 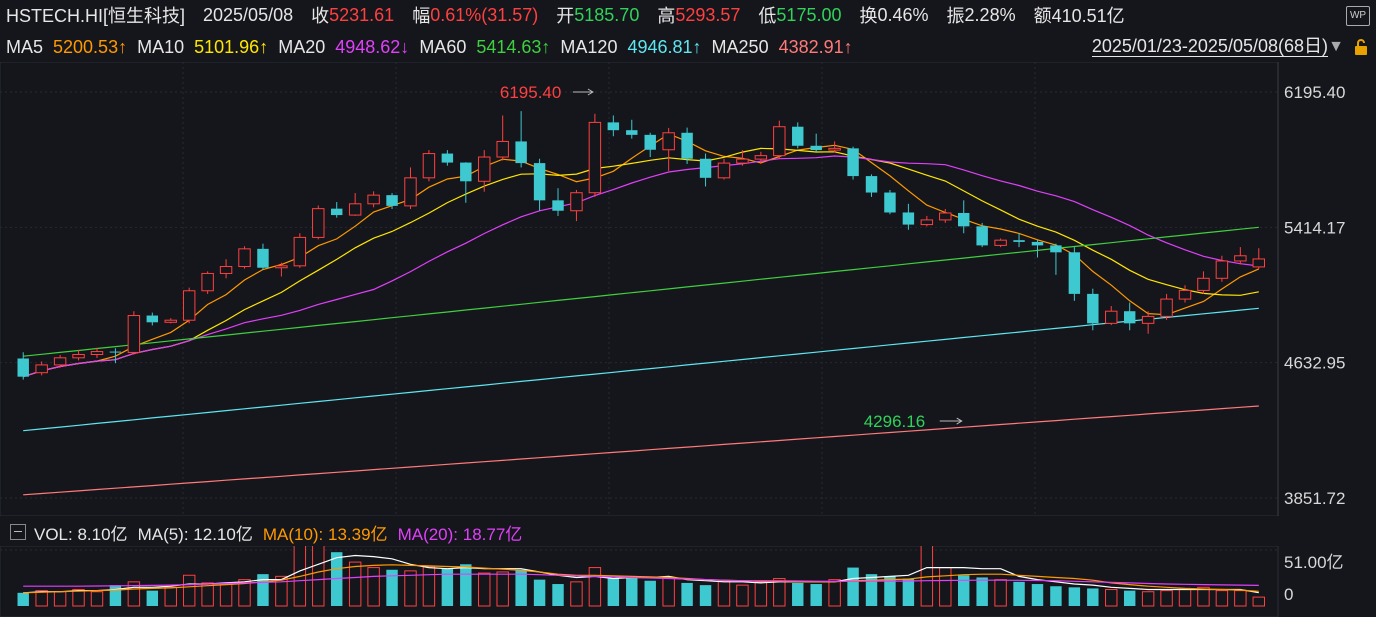 What do you see at coordinates (302, 46) in the screenshot?
I see `ma20-label: MA20` at bounding box center [302, 46].